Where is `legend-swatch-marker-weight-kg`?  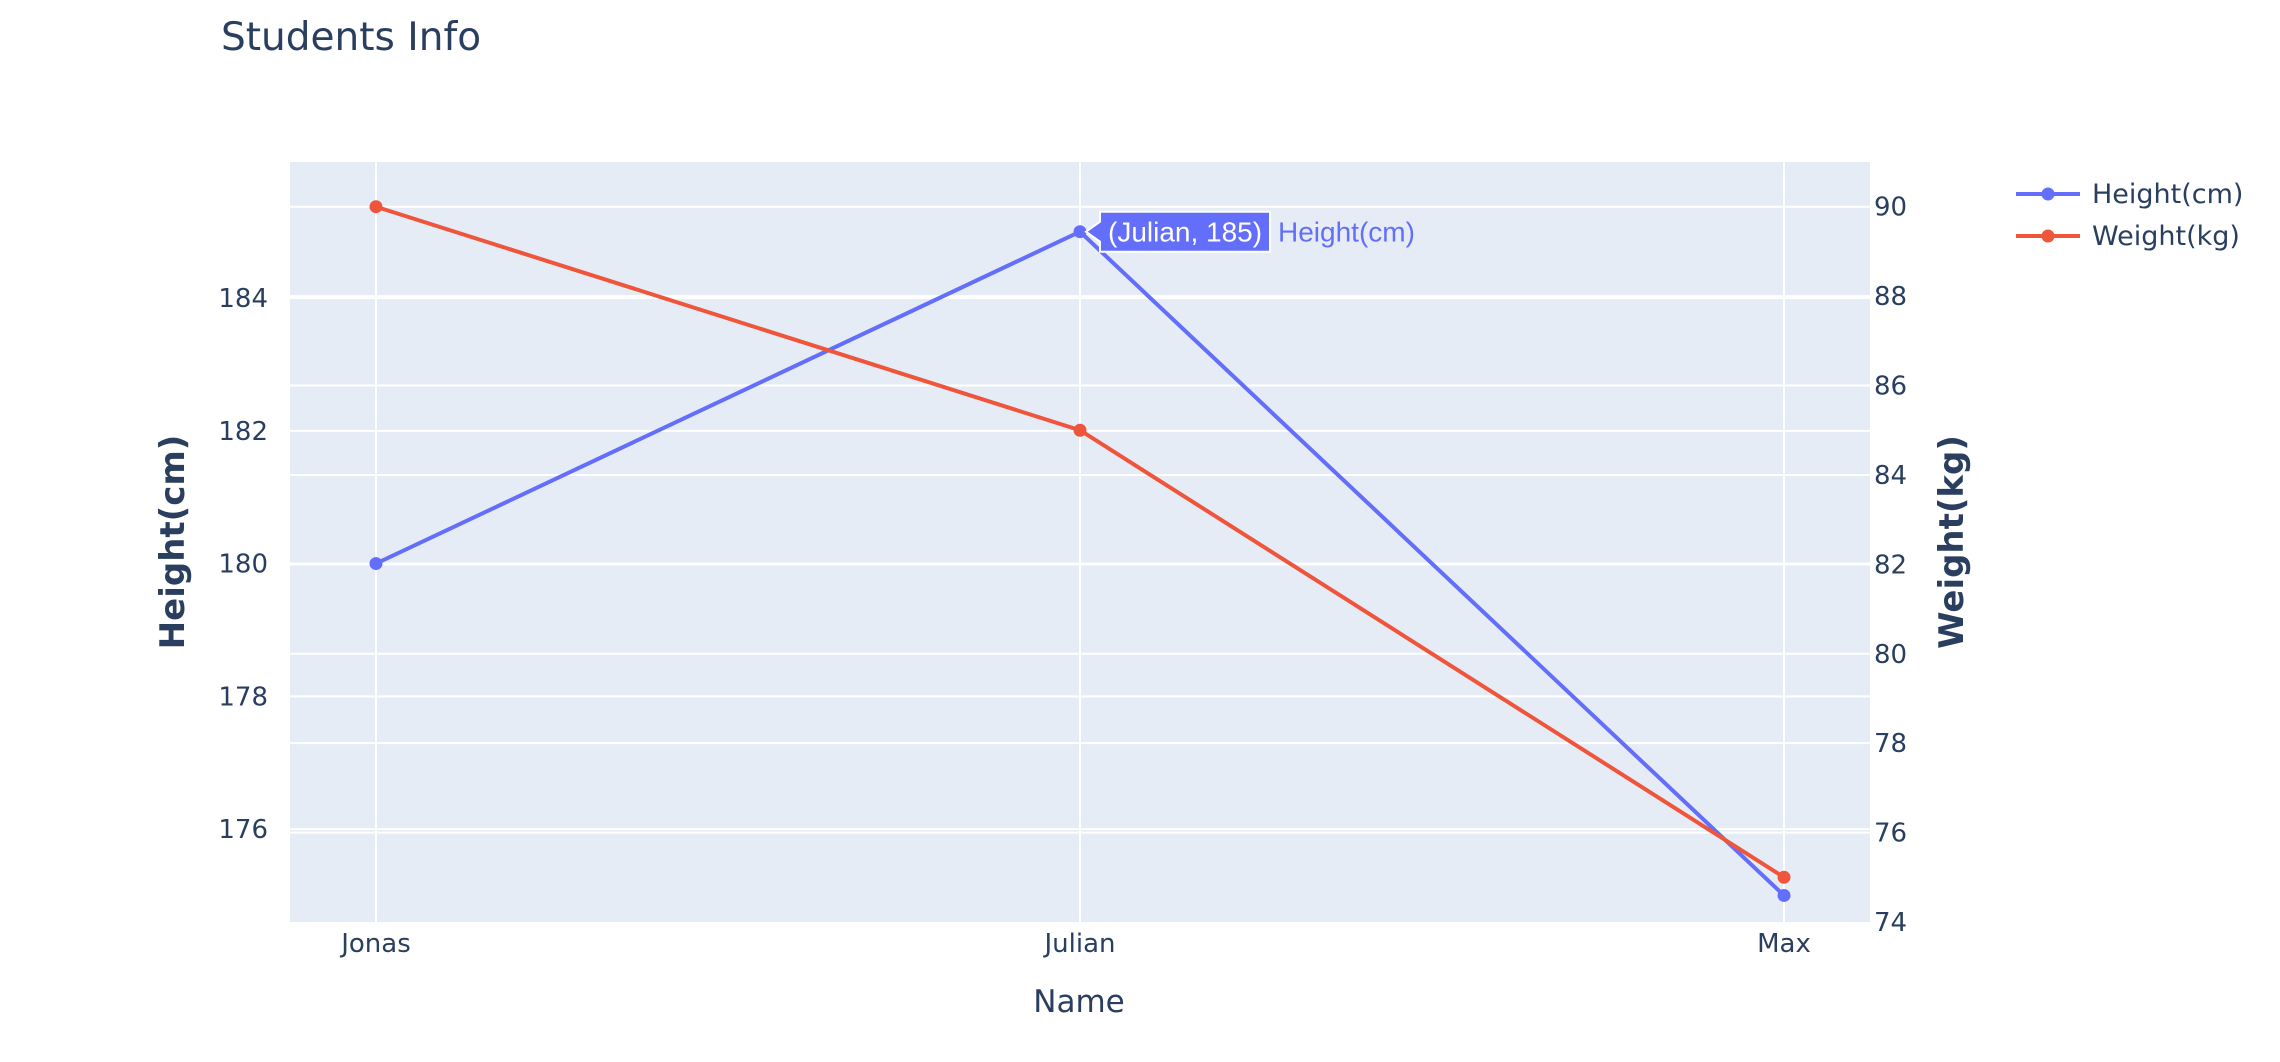
legend-swatch-marker-weight-kg is located at coordinates (2048, 236).